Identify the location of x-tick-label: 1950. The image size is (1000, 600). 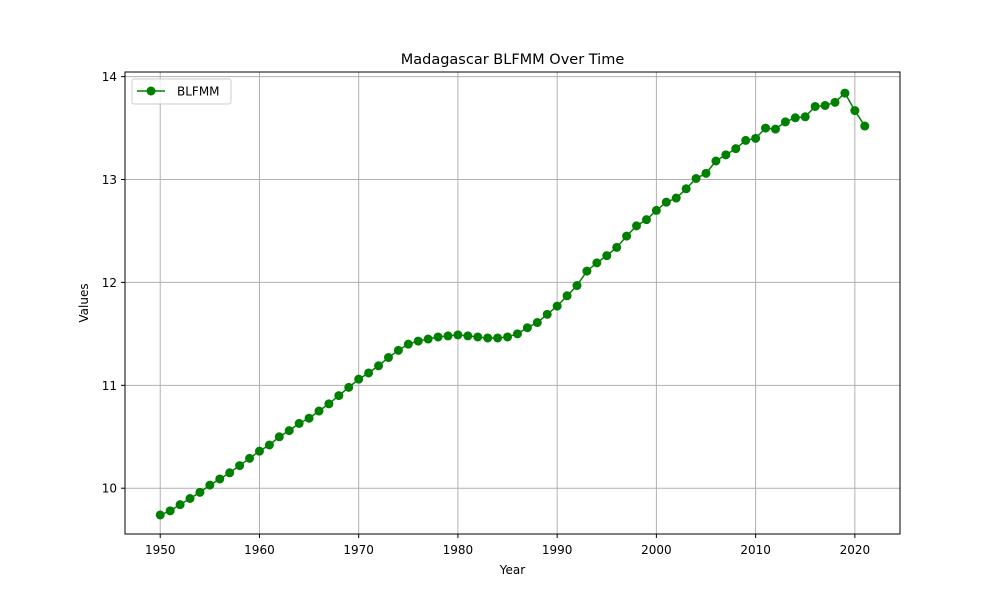
(160, 550).